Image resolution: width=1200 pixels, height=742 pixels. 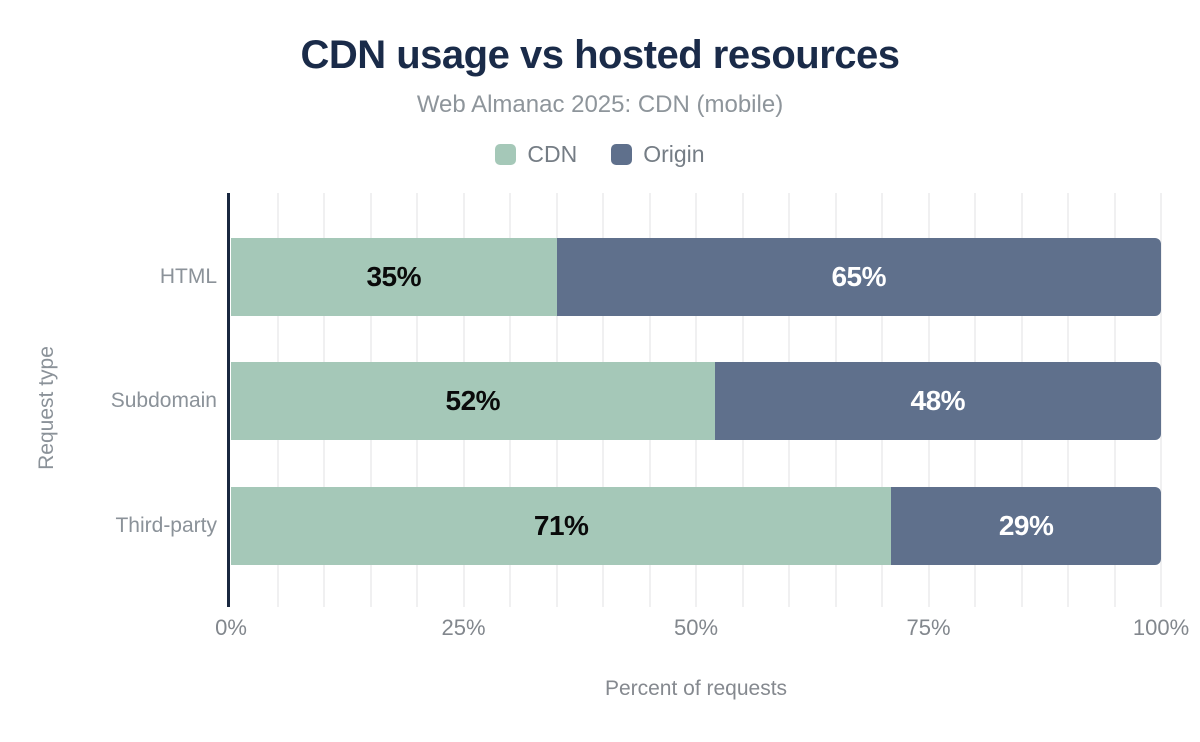 I want to click on legend-swatch-origin, so click(x=622, y=154).